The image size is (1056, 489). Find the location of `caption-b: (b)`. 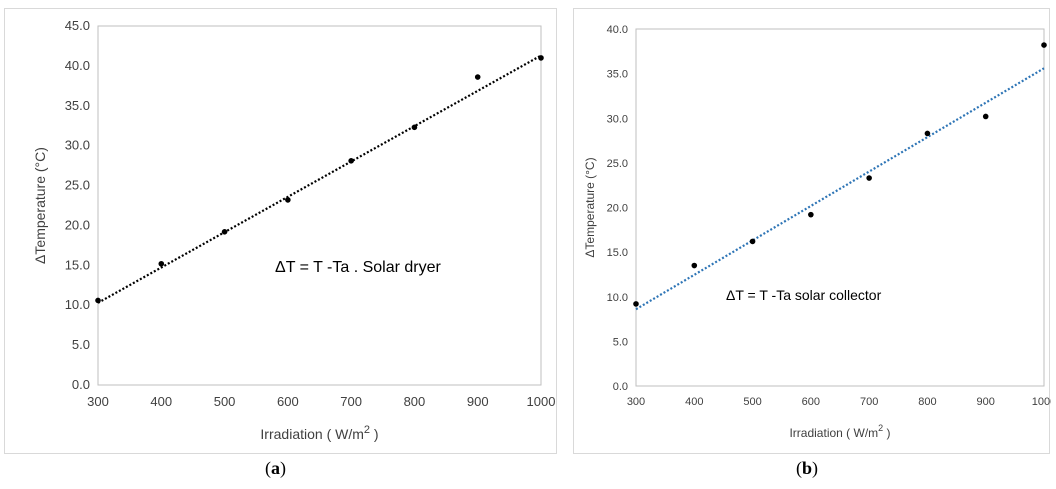

caption-b: (b) is located at coordinates (807, 468).